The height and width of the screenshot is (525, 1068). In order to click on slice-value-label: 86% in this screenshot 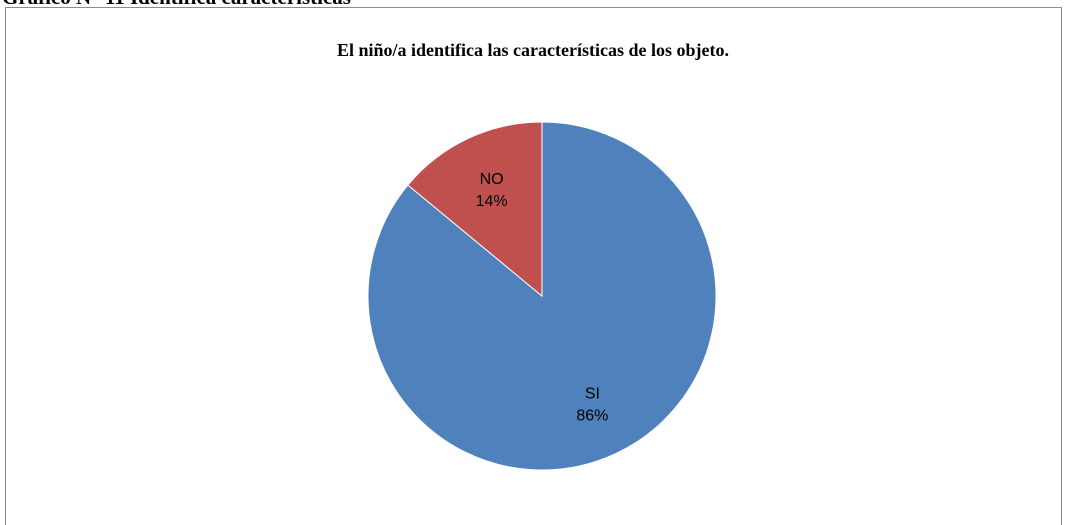, I will do `click(592, 415)`.